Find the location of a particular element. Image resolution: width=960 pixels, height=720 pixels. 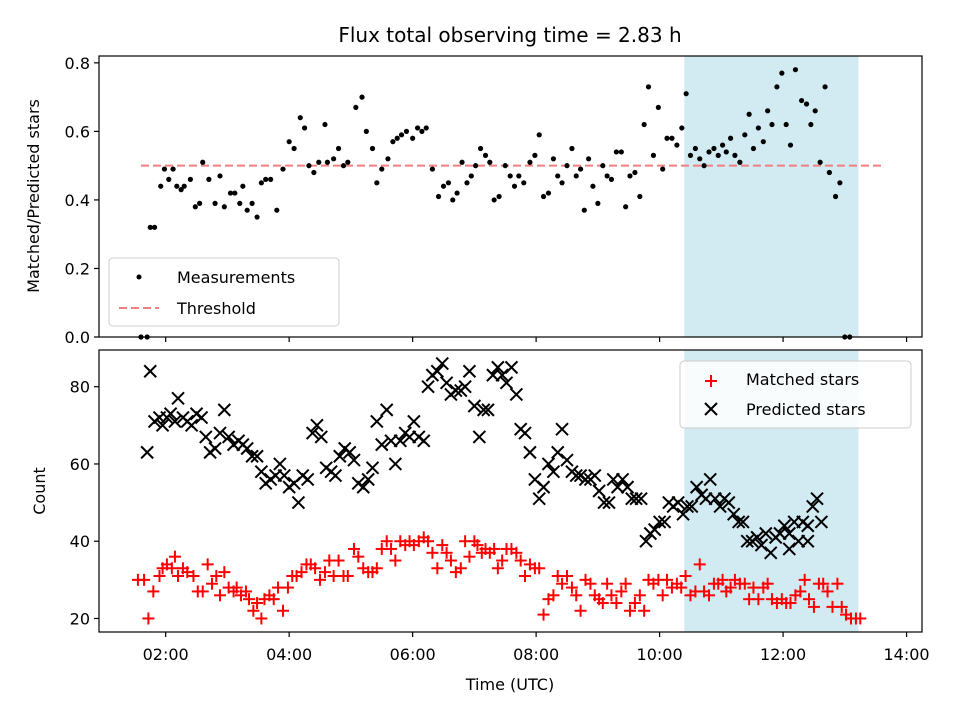

top-y-tick-label: 0.8 is located at coordinates (77, 63).